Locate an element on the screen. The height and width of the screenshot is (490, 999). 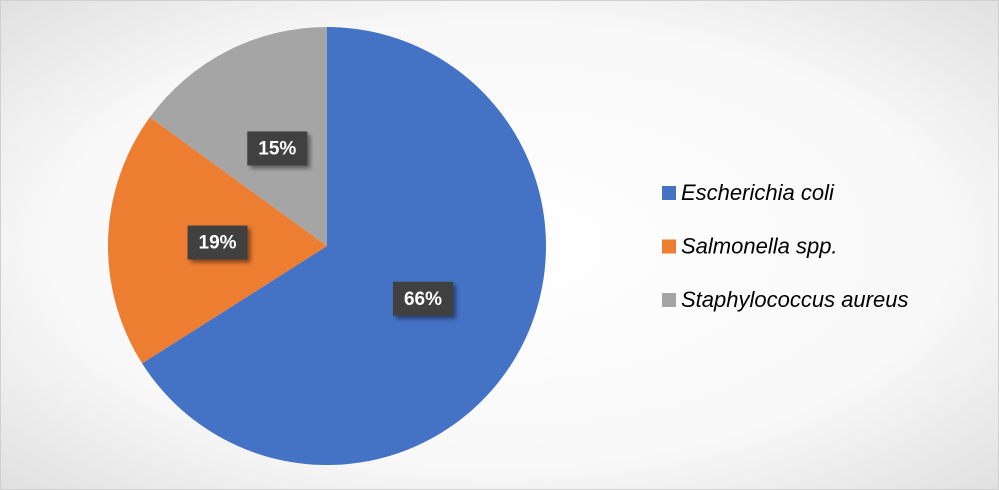
data-label: 19% is located at coordinates (218, 243).